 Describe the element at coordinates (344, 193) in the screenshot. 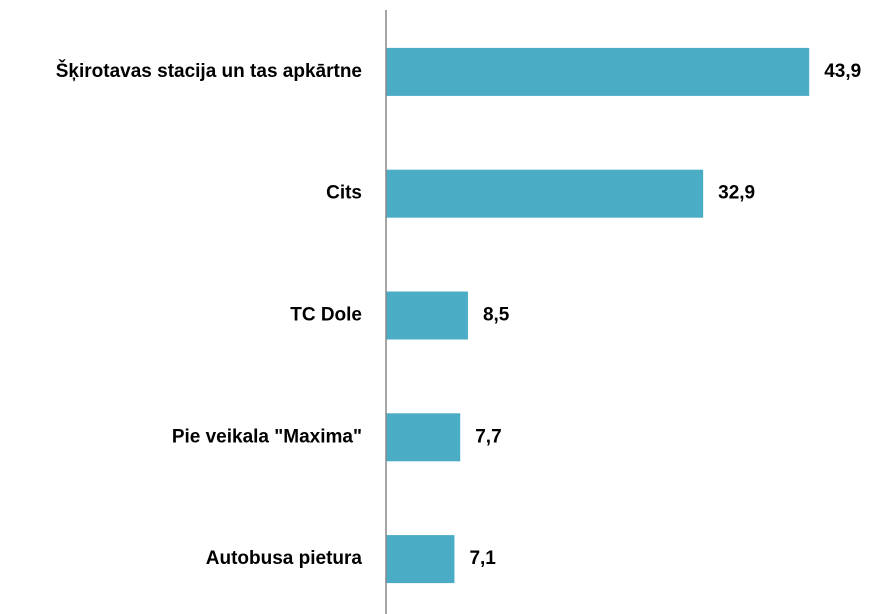

I see `category-label: Cits` at that location.